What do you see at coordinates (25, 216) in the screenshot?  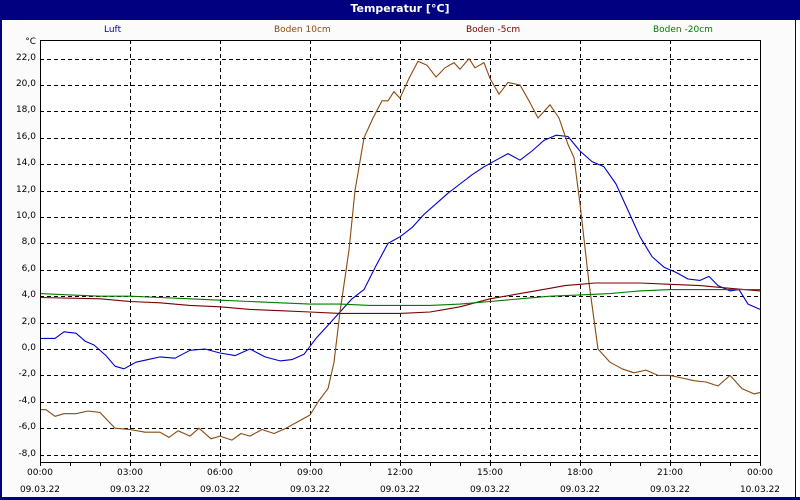 I see `y-tick-label: 10,0` at bounding box center [25, 216].